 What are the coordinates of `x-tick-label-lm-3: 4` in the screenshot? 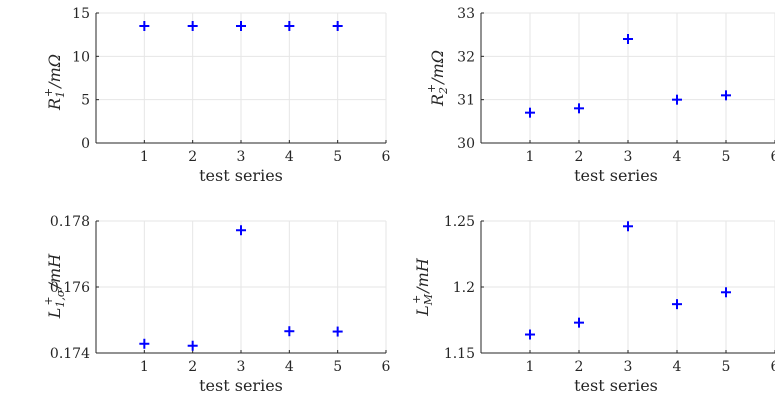 It's located at (677, 367).